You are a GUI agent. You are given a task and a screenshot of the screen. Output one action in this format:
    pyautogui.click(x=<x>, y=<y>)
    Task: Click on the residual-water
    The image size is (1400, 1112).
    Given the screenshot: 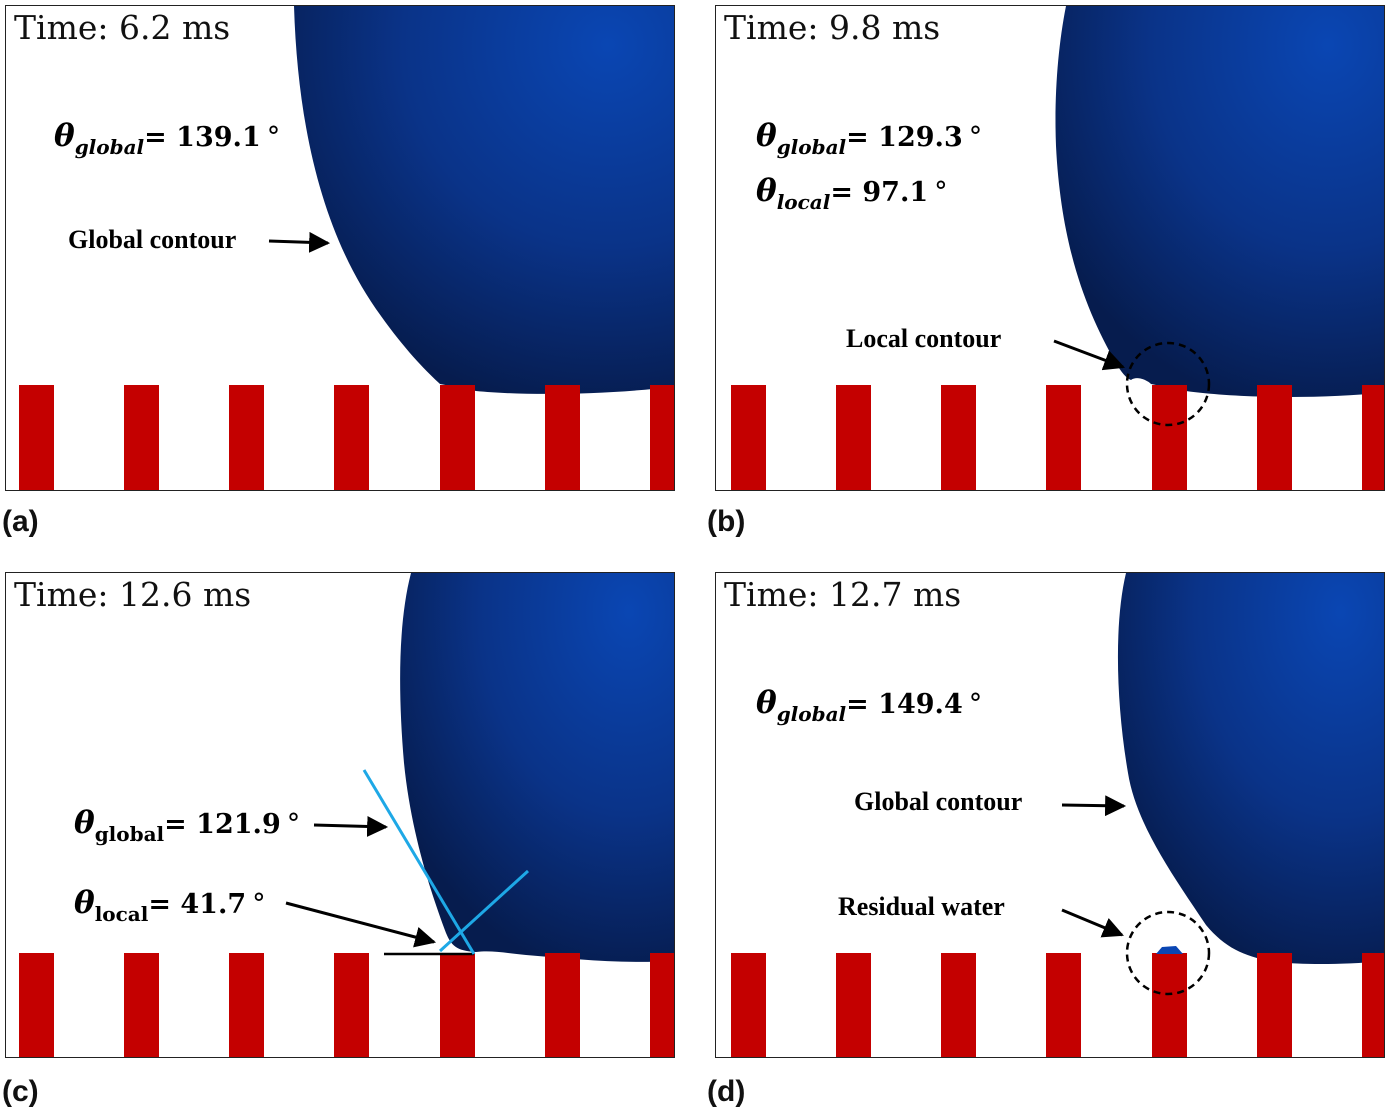 What is the action you would take?
    pyautogui.click(x=1169, y=950)
    